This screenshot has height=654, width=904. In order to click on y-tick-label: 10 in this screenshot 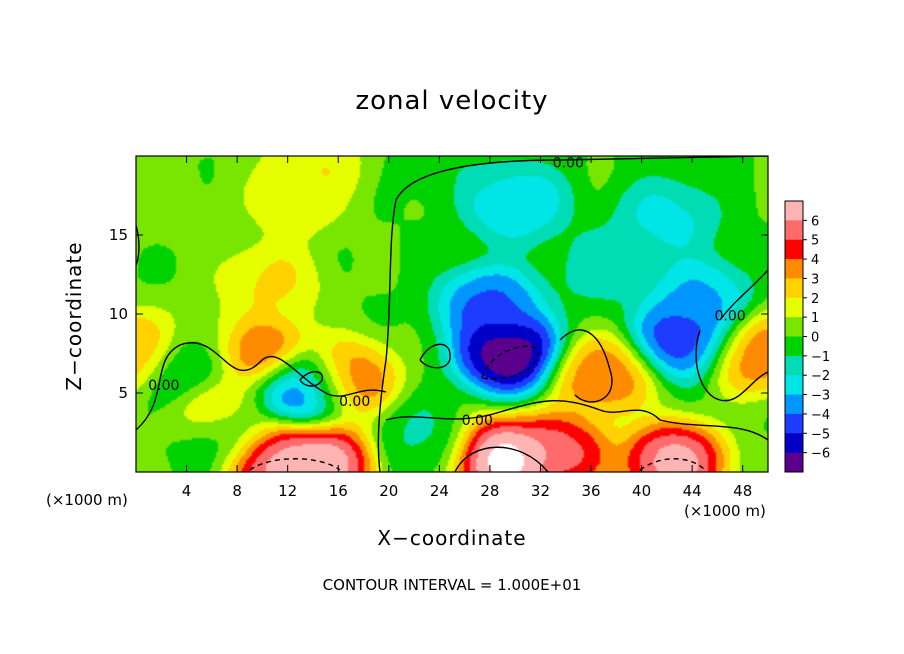, I will do `click(118, 314)`.